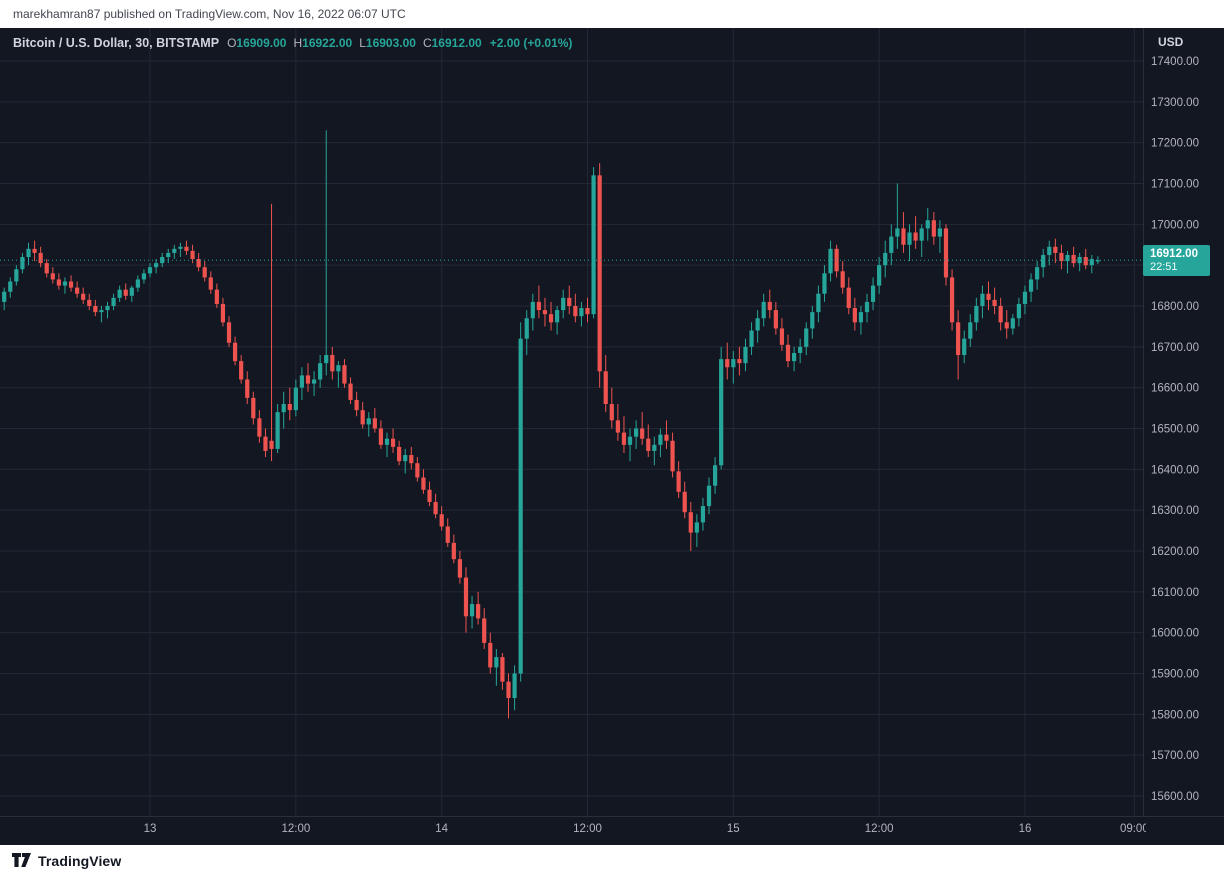  I want to click on time-tick: 09:00, so click(1134, 829).